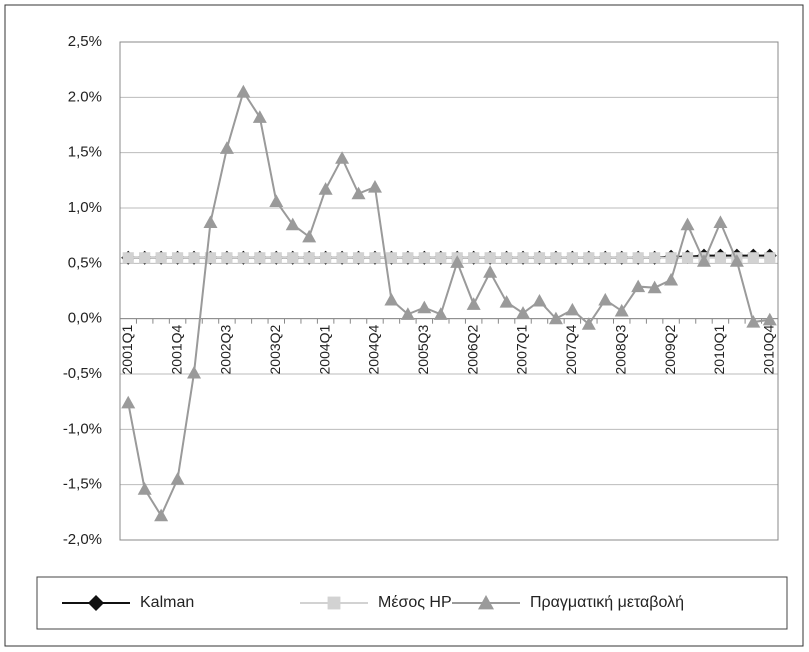 The height and width of the screenshot is (652, 809). Describe the element at coordinates (620, 349) in the screenshot. I see `x-tick-label: 2008Q3` at that location.